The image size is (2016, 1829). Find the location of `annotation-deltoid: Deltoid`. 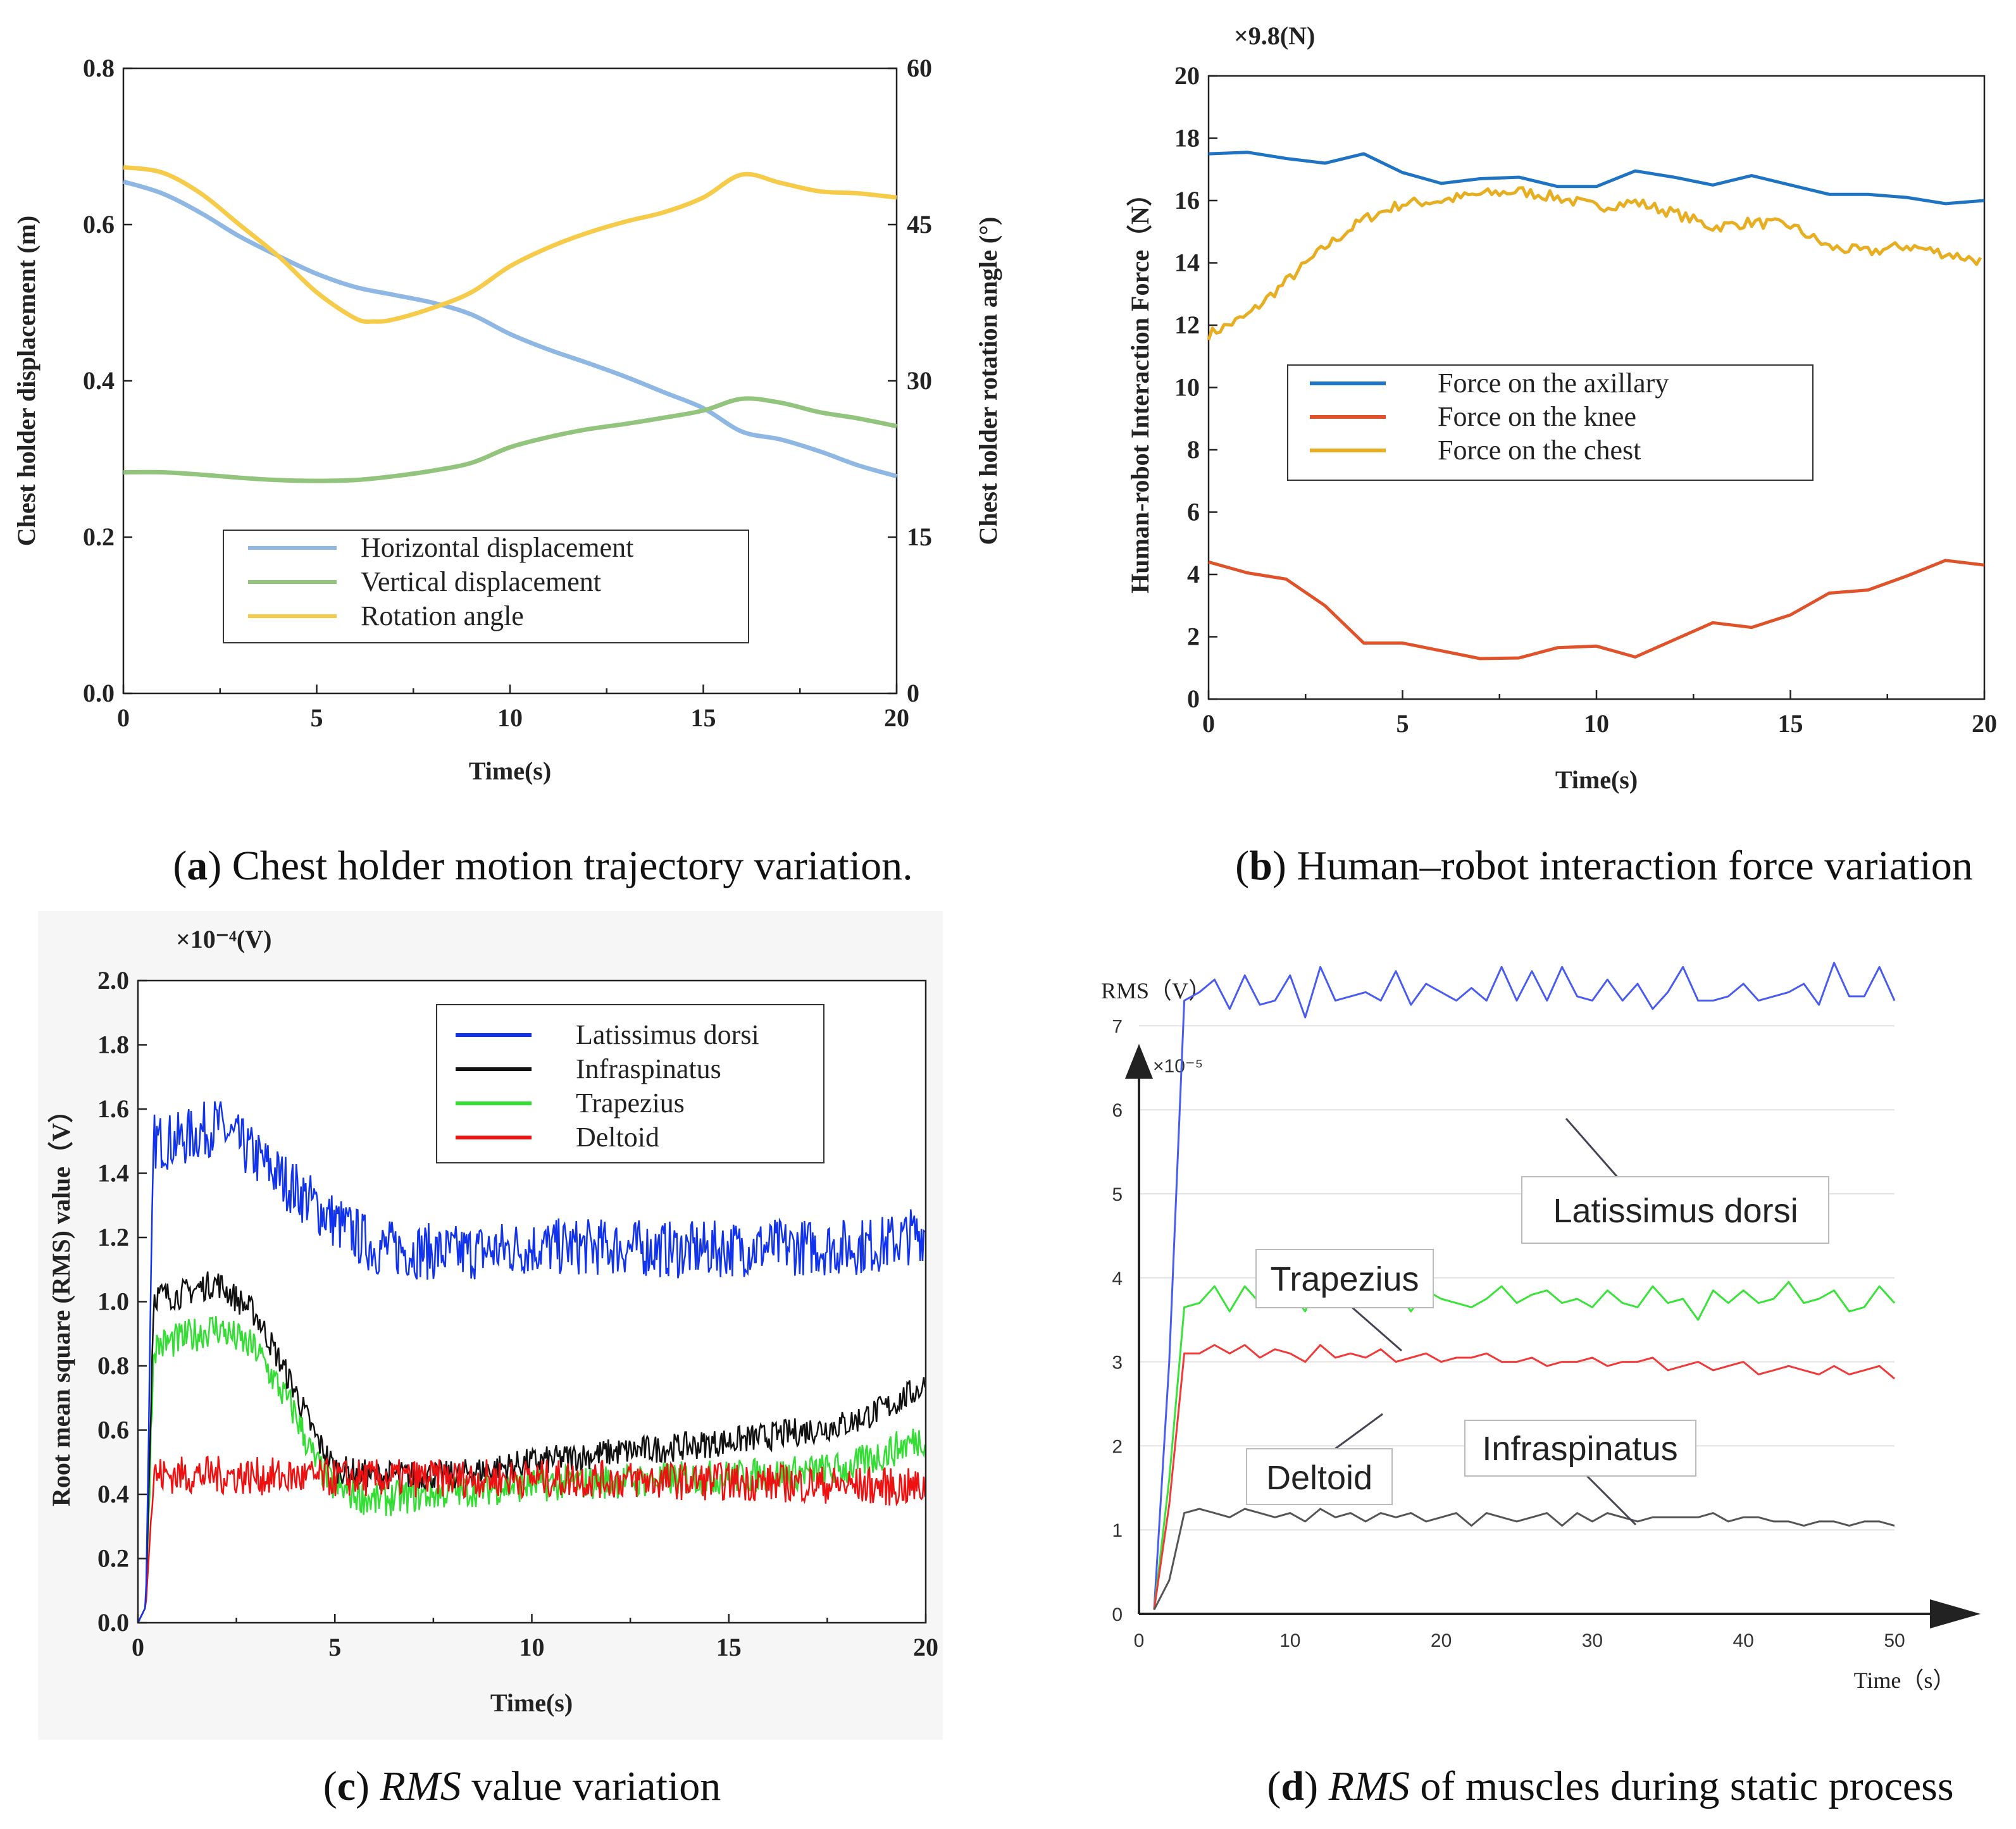

annotation-deltoid: Deltoid is located at coordinates (1319, 1478).